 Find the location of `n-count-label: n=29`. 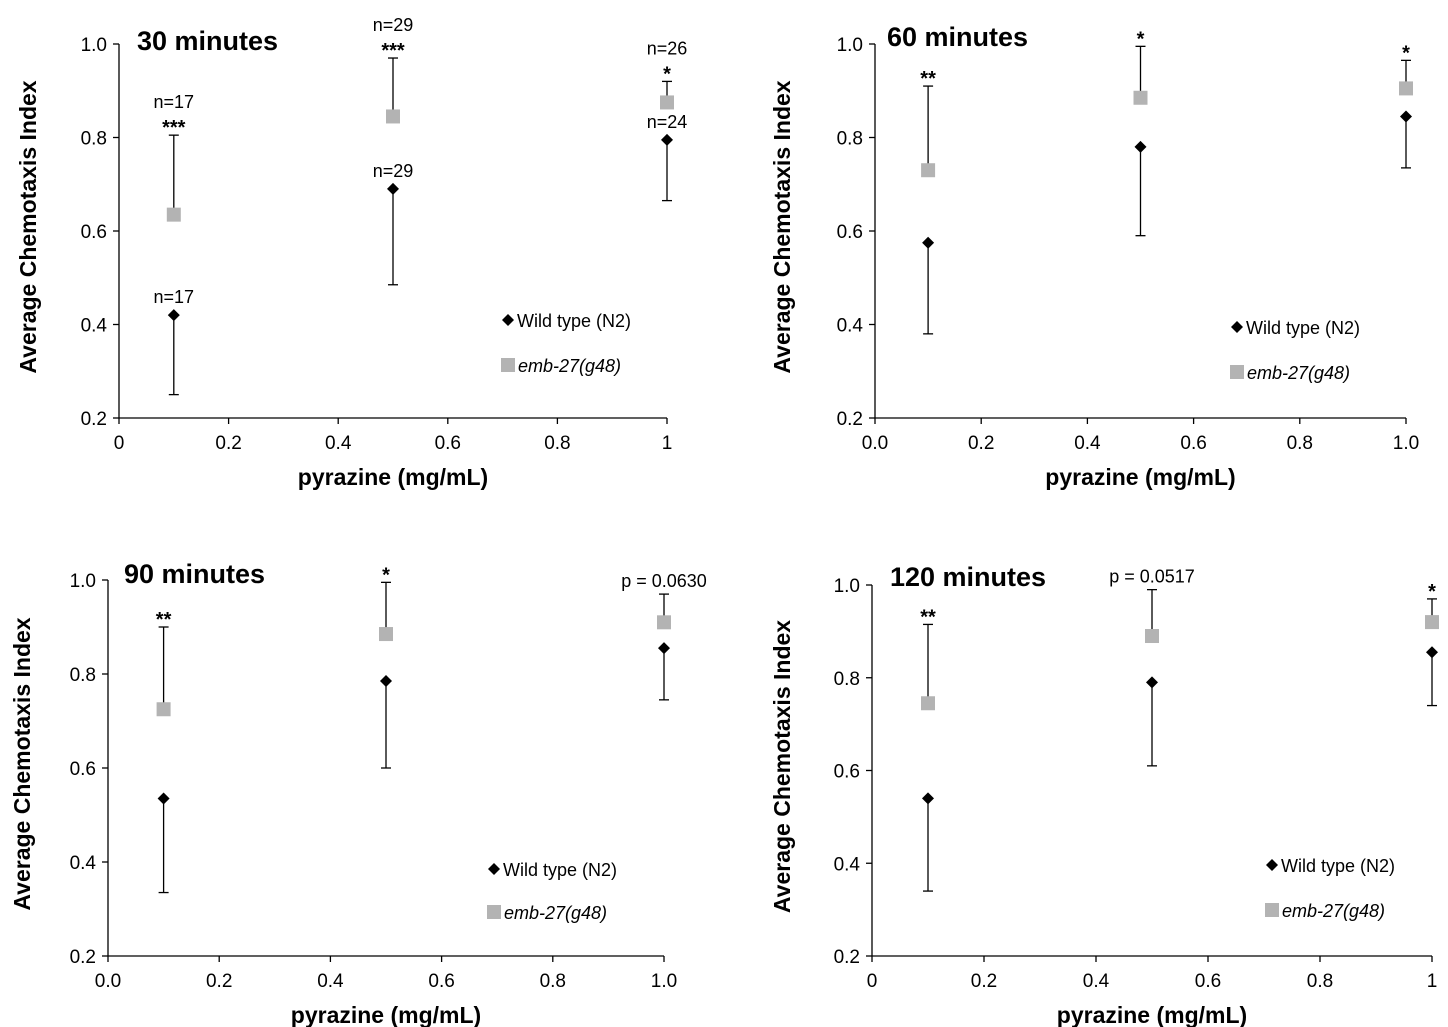

n-count-label: n=29 is located at coordinates (393, 25).